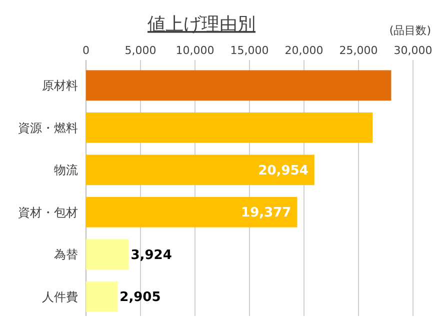 This screenshot has height=332, width=443. I want to click on y-tick-label: 原材料, so click(60, 85).